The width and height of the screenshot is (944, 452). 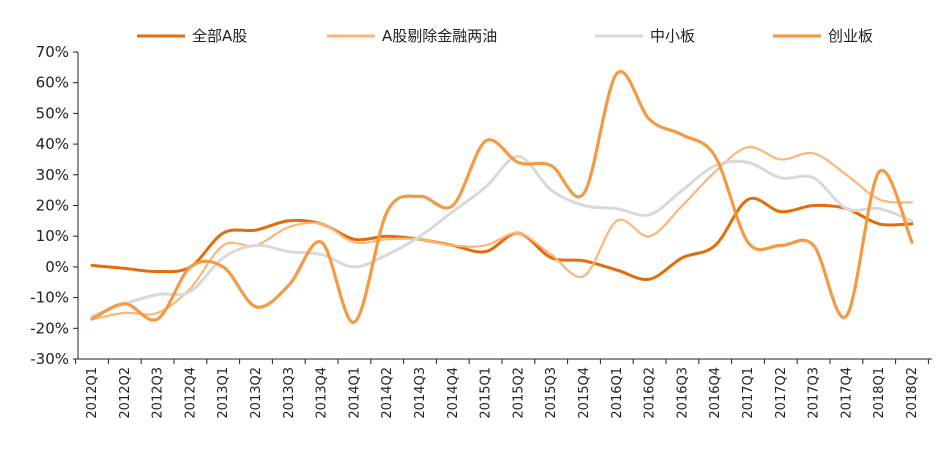 I want to click on x-tick-label: 2014Q1, so click(x=354, y=393).